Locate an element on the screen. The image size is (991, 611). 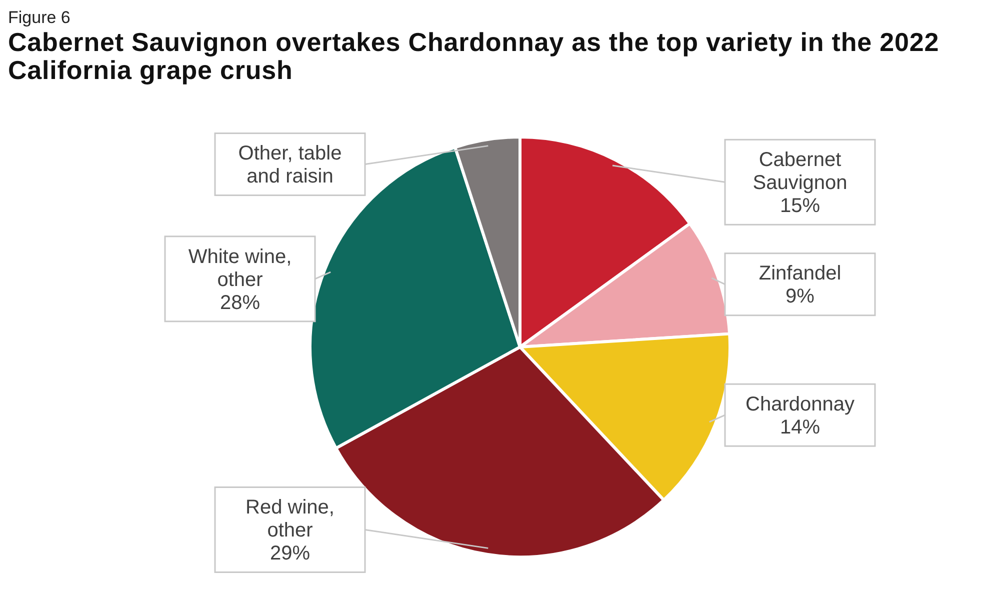
data-label: 29% is located at coordinates (290, 553).